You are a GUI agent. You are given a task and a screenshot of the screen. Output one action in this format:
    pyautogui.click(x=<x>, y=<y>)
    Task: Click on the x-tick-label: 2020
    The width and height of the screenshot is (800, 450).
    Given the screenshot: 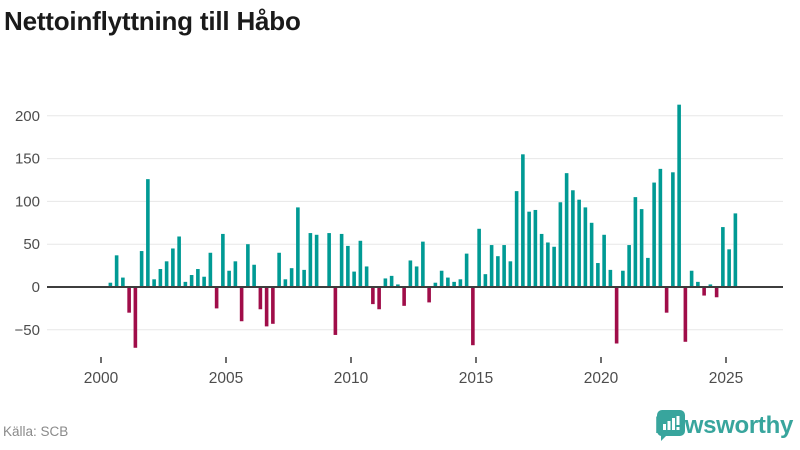 What is the action you would take?
    pyautogui.click(x=601, y=378)
    